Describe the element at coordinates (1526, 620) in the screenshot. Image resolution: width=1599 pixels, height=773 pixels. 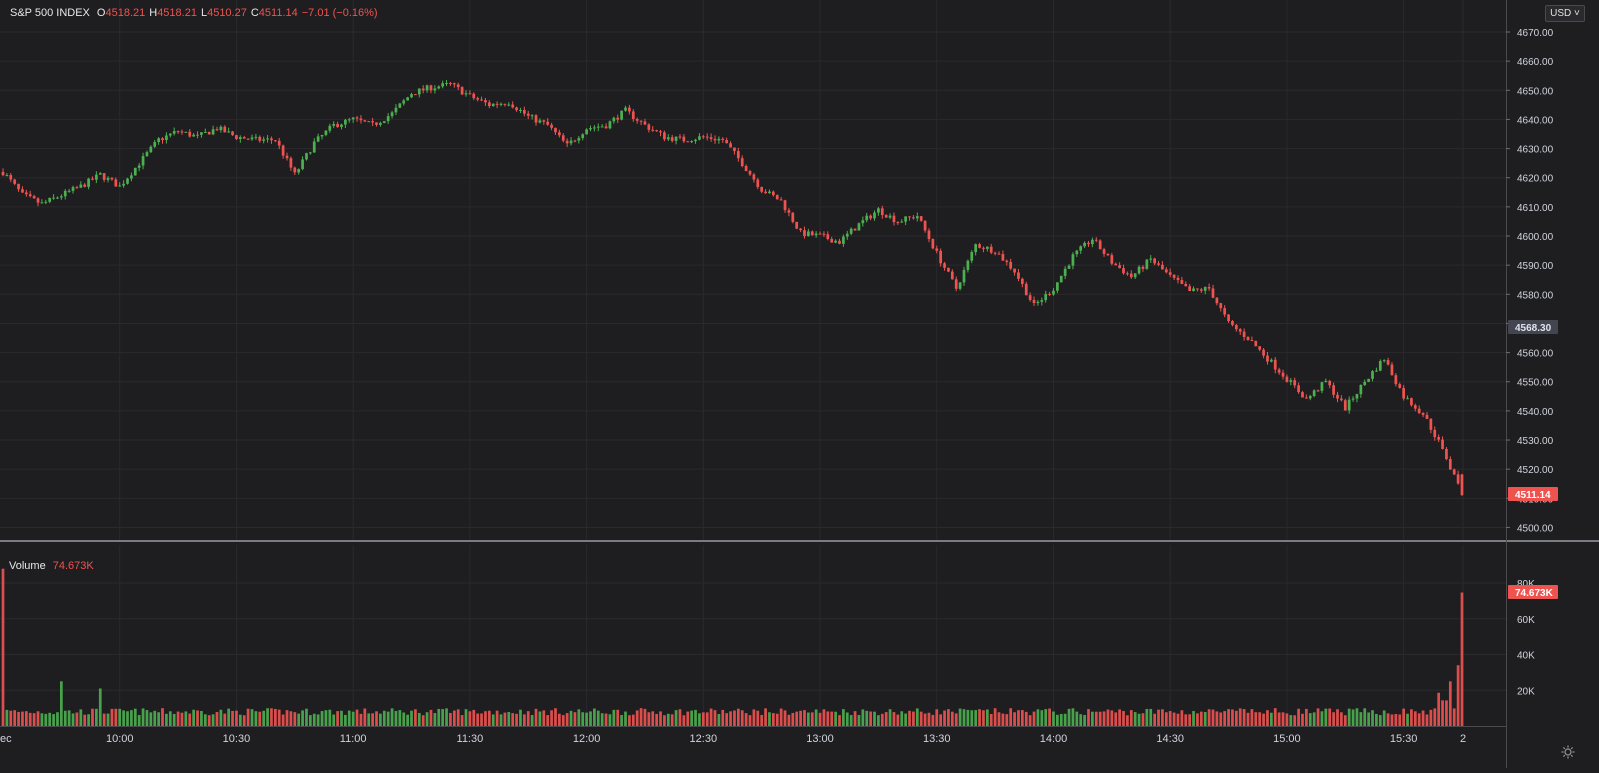
I see `volume-tick-label: 60K` at that location.